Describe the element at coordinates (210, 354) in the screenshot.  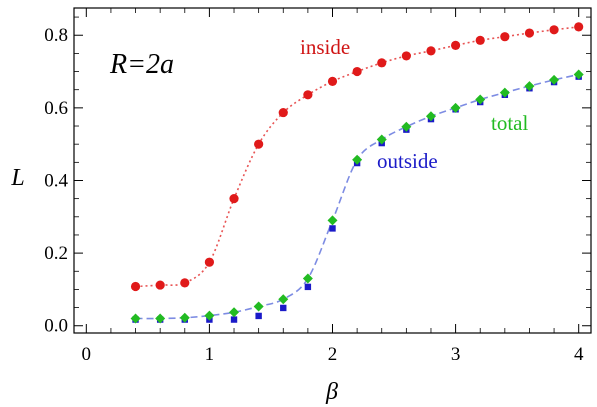
I see `x-tick-label: 1` at that location.